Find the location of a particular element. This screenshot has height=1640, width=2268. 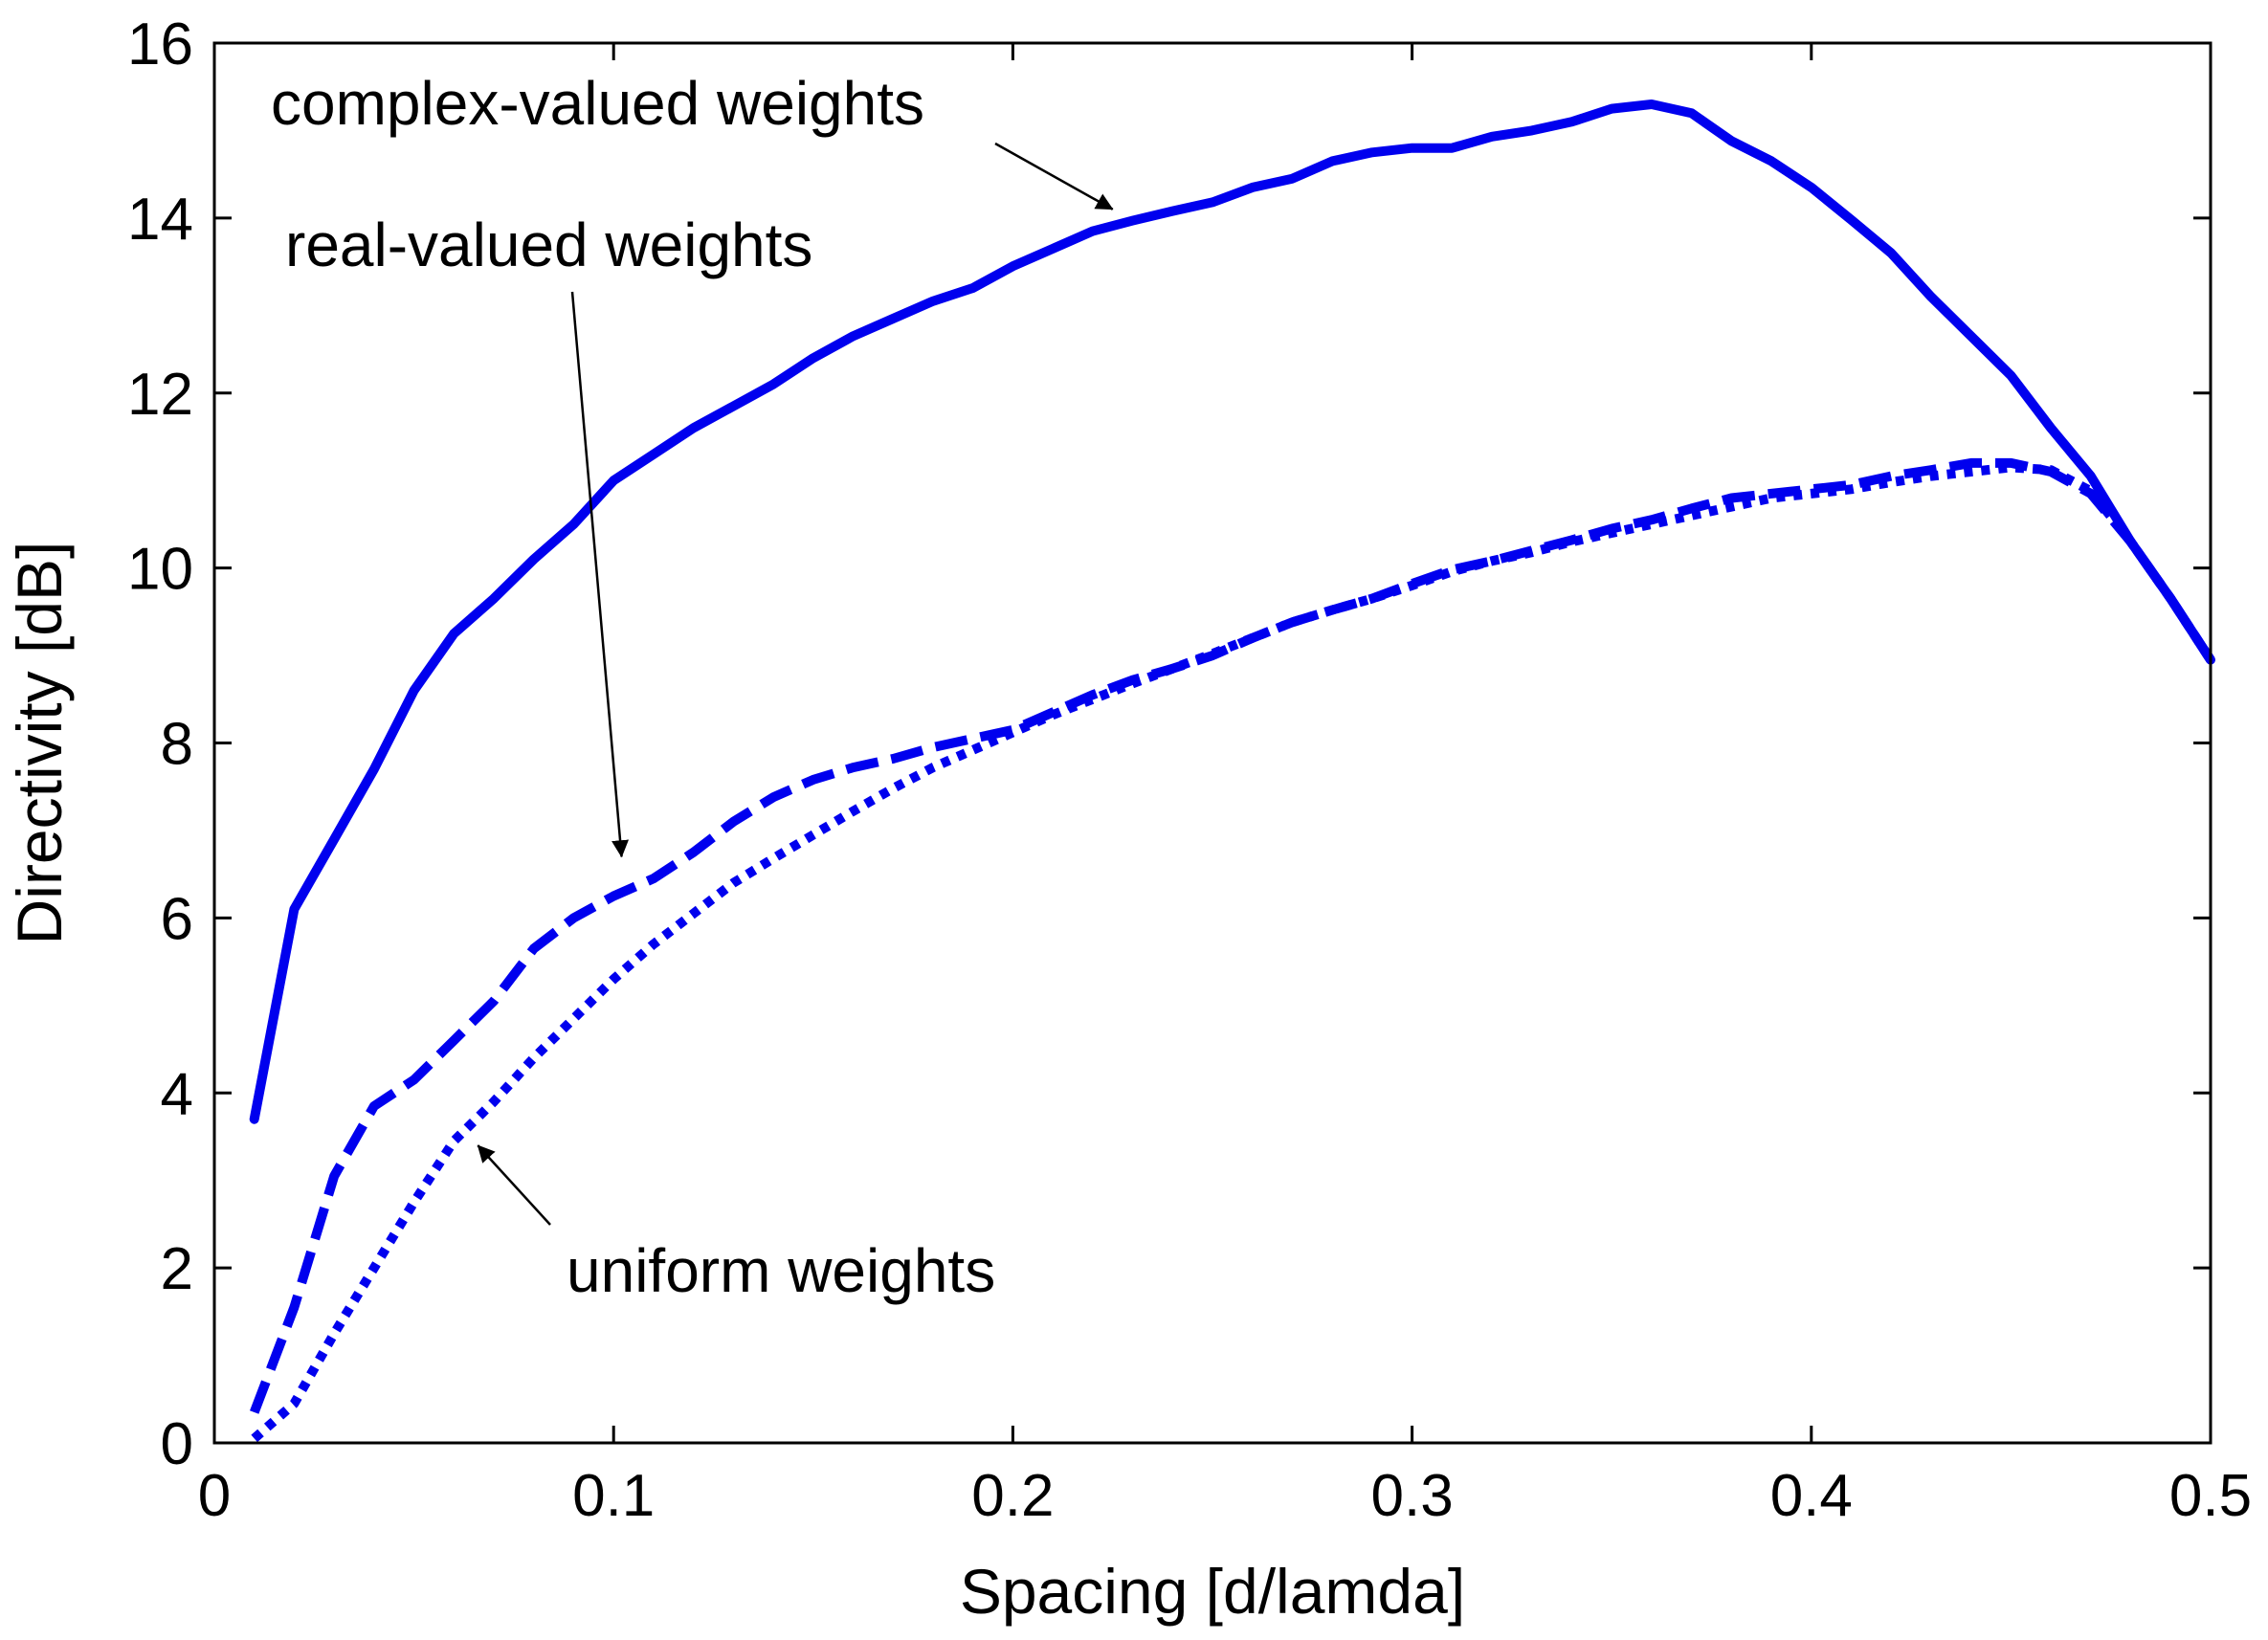

x-tick-label: 0.1 is located at coordinates (613, 1496).